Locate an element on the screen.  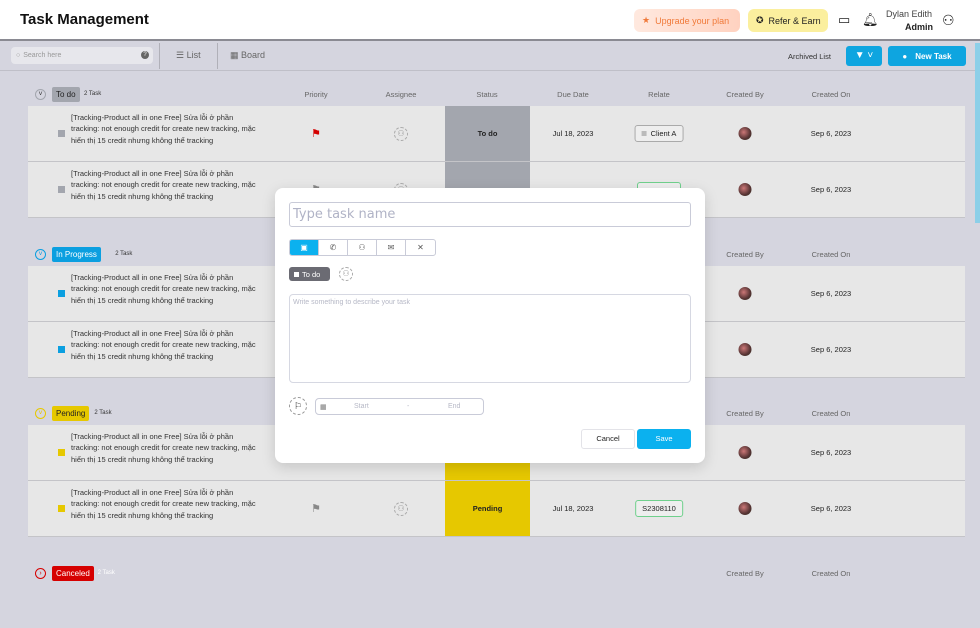
assignee-cell: ⚇ is located at coordinates (401, 508).